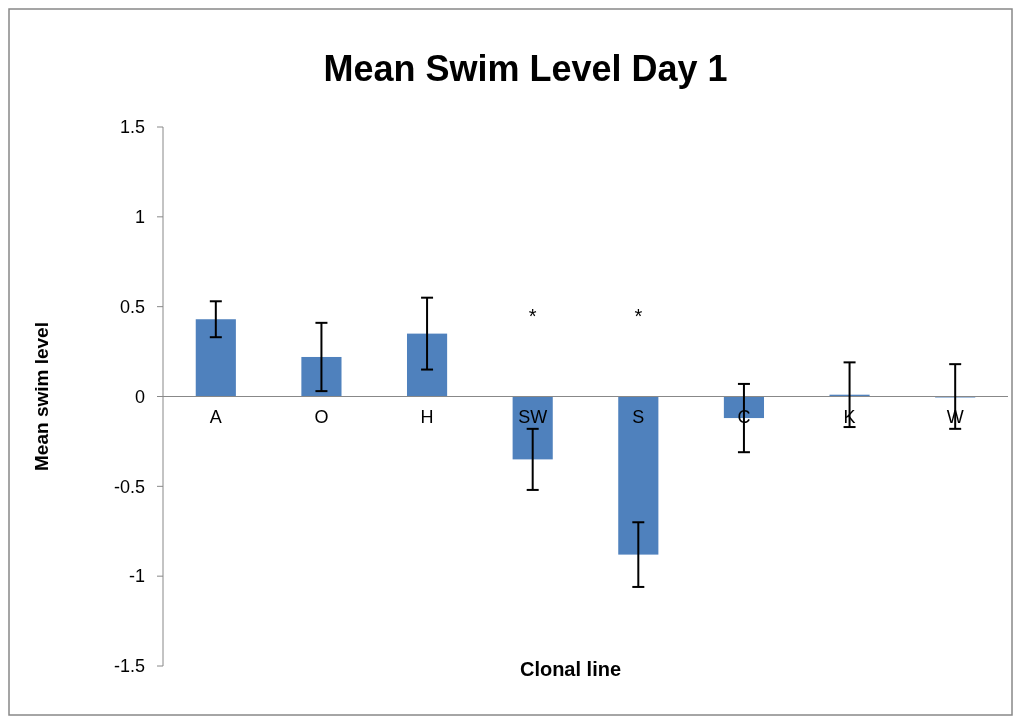 The width and height of the screenshot is (1021, 724). What do you see at coordinates (570, 669) in the screenshot?
I see `x-axis-title: Clonal line` at bounding box center [570, 669].